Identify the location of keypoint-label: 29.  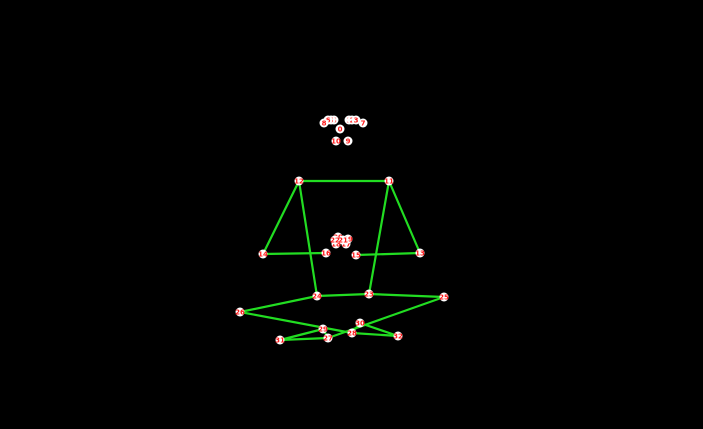
(323, 329).